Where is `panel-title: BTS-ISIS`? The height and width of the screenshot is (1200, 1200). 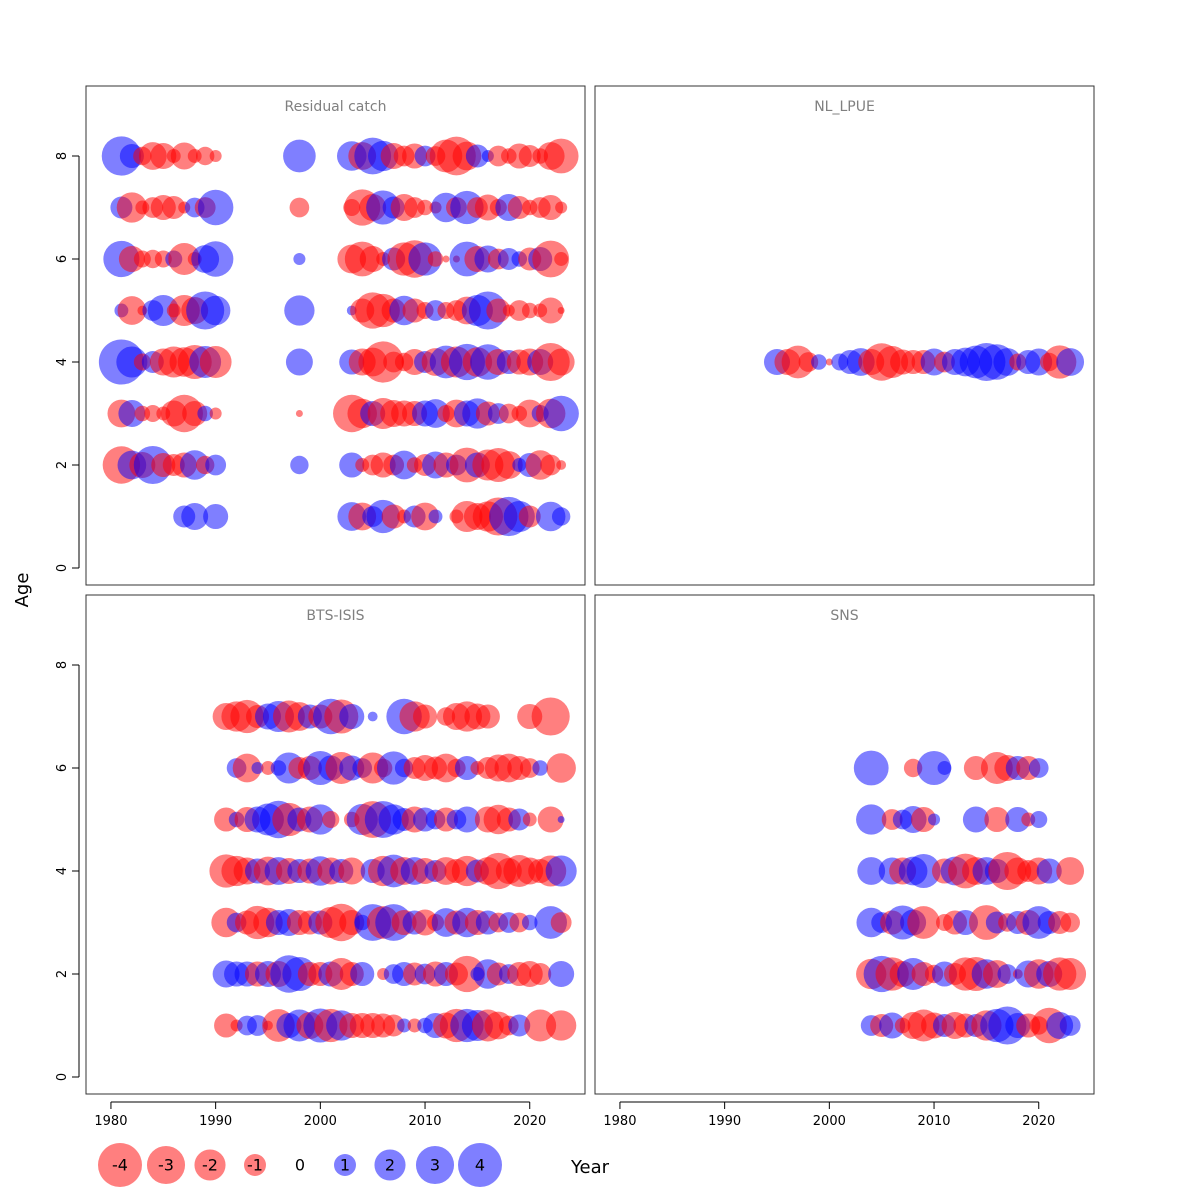 panel-title: BTS-ISIS is located at coordinates (335, 616).